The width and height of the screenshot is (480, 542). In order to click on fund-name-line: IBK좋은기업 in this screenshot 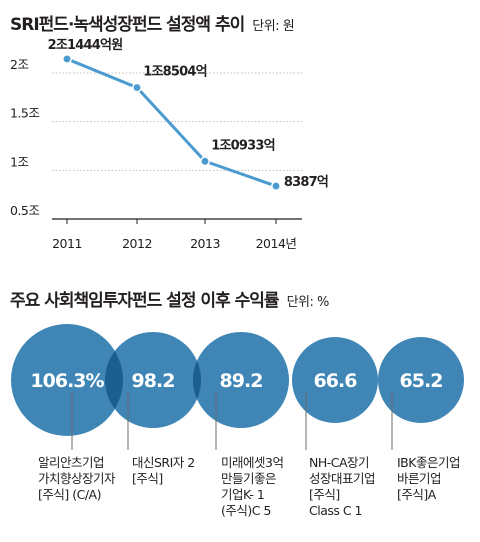, I will do `click(428, 462)`.